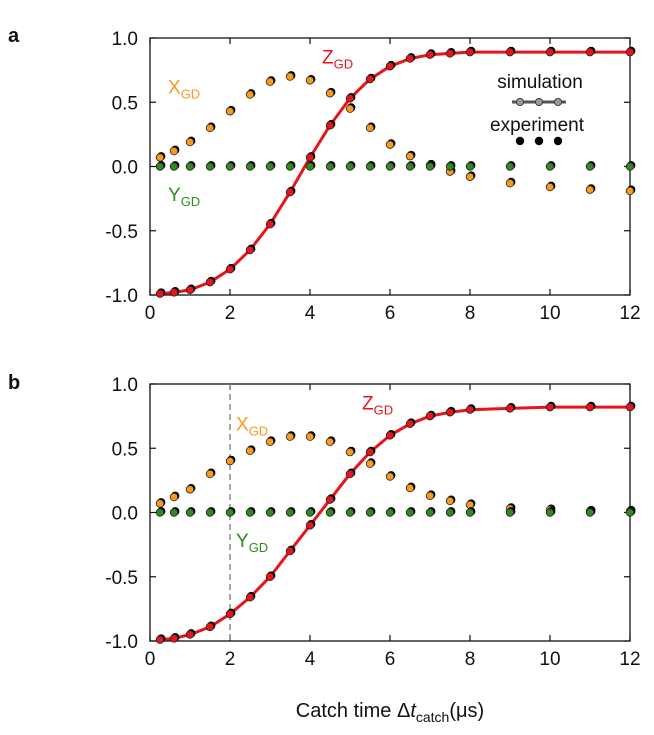  Describe the element at coordinates (125, 385) in the screenshot. I see `y-tick-label: 1.0` at that location.